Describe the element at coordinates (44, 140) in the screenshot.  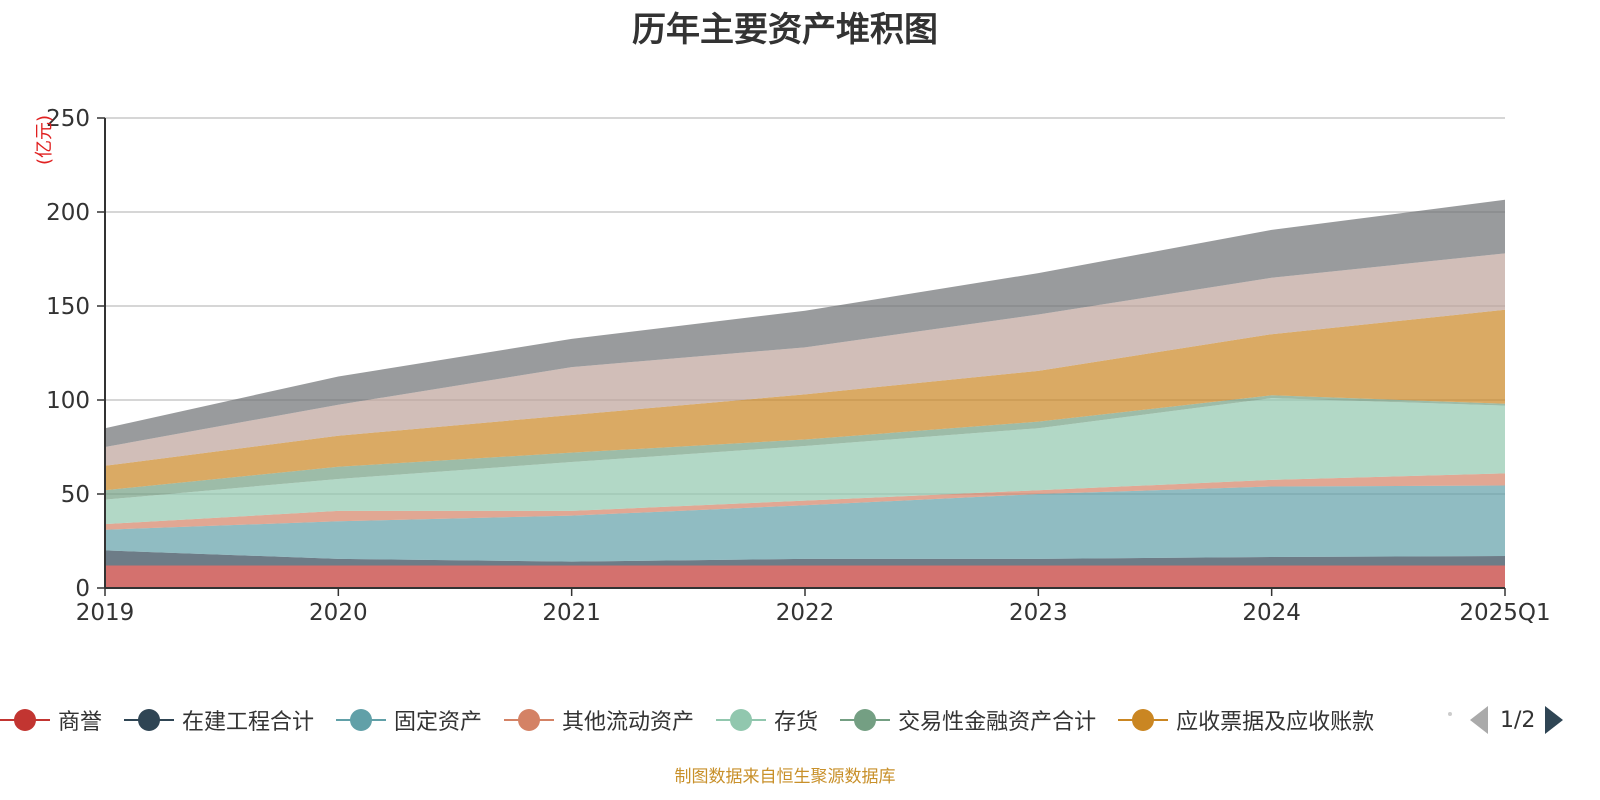
I see `y-unit-label: (亿元)` at that location.